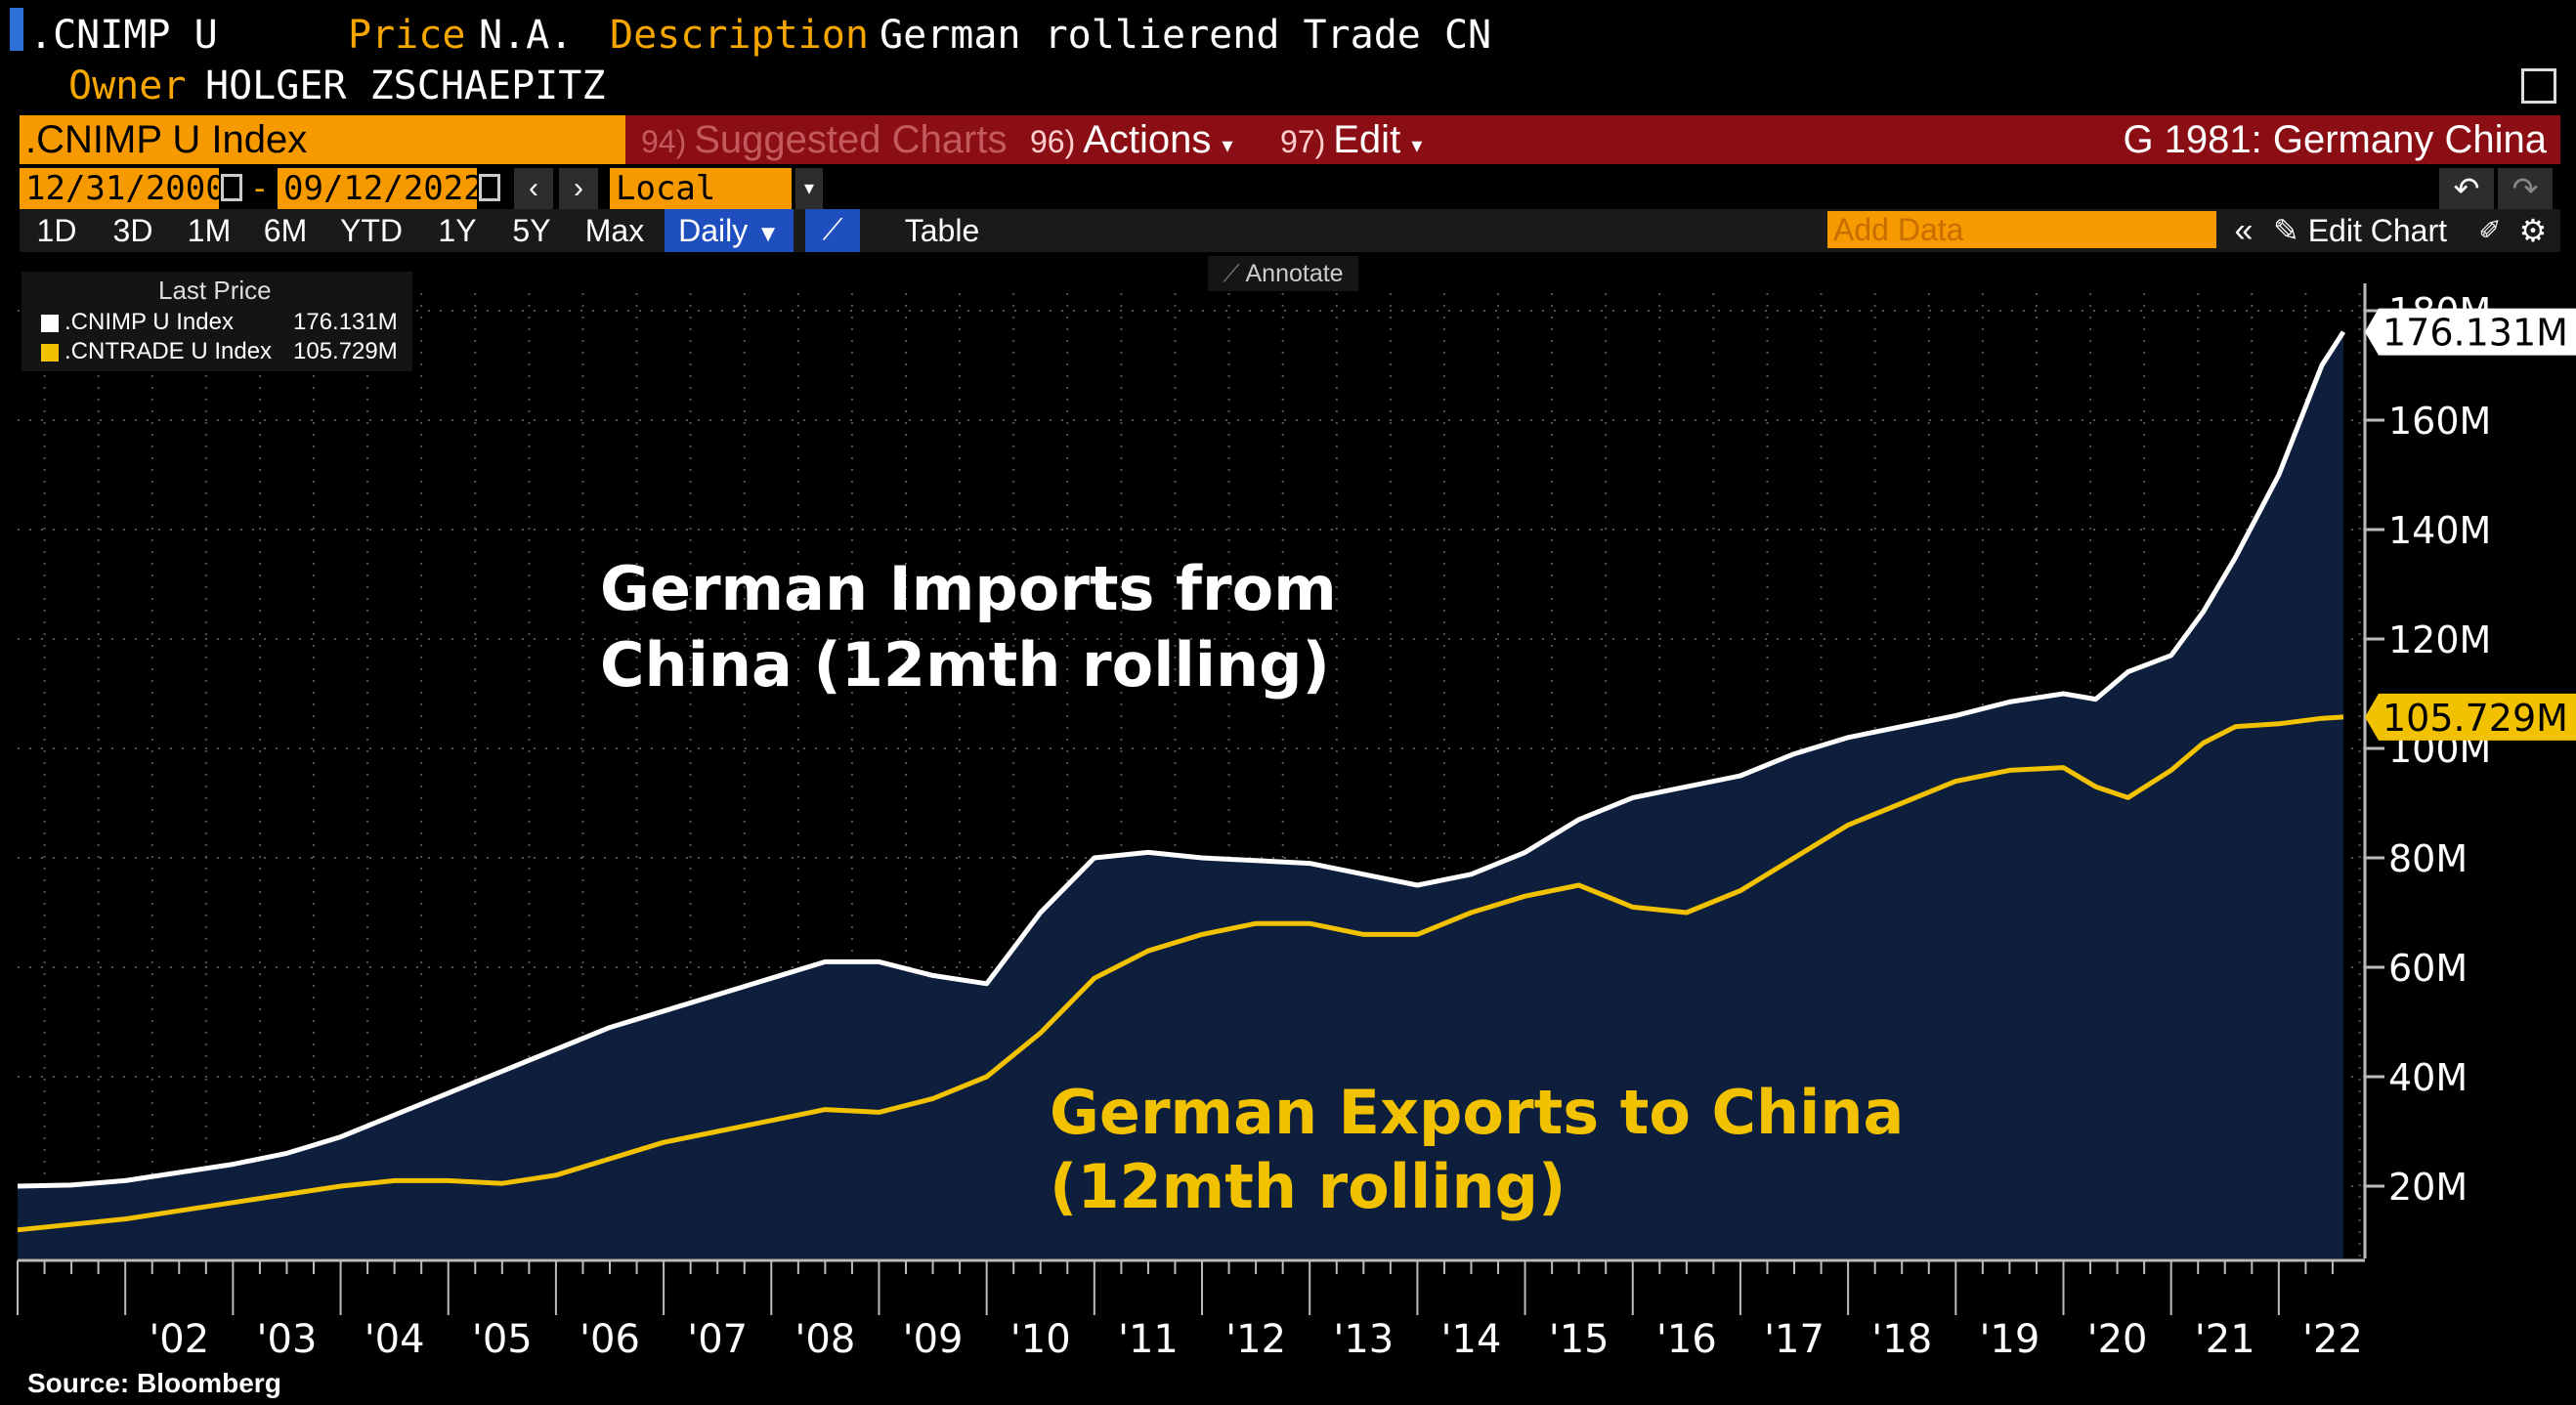 Image resolution: width=2576 pixels, height=1405 pixels. What do you see at coordinates (2466, 188) in the screenshot?
I see `undo-icon: ↶` at bounding box center [2466, 188].